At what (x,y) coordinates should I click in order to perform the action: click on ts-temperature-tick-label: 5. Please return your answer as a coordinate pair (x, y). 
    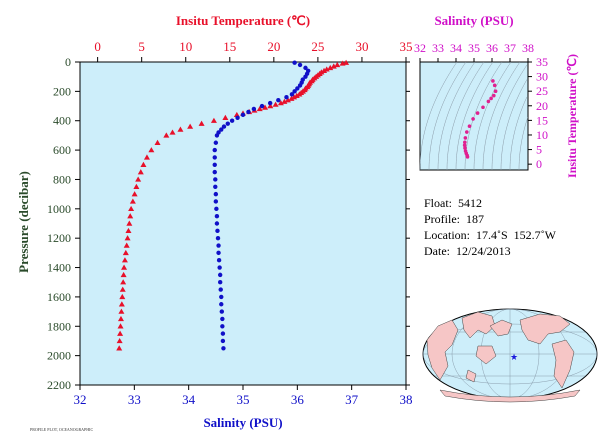
    Looking at the image, I should click on (539, 150).